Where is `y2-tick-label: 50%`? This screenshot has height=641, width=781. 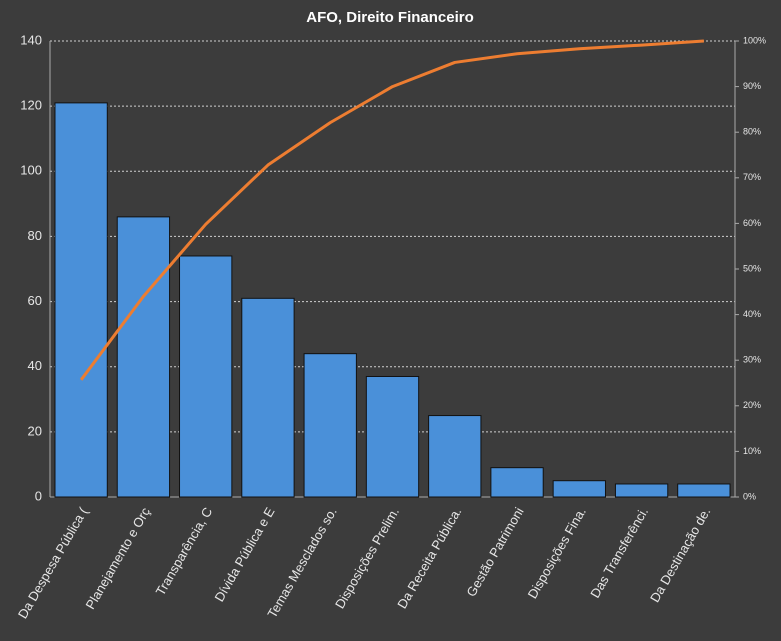
y2-tick-label: 50% is located at coordinates (752, 268).